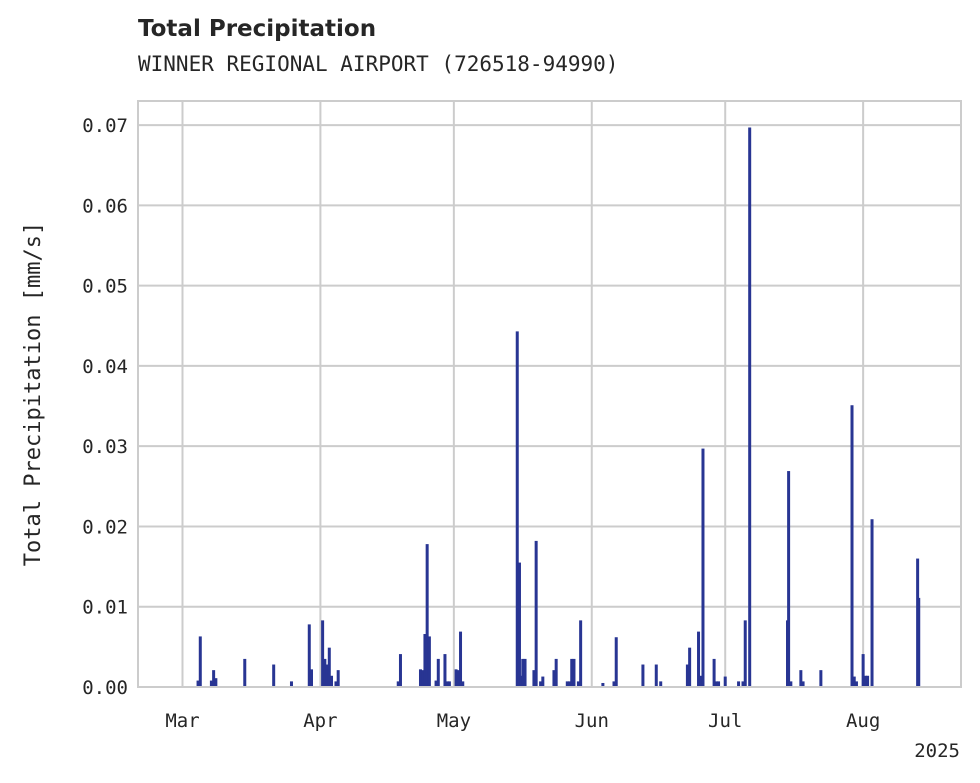 This screenshot has width=980, height=783. What do you see at coordinates (937, 751) in the screenshot?
I see `x-offset-label: 2025` at bounding box center [937, 751].